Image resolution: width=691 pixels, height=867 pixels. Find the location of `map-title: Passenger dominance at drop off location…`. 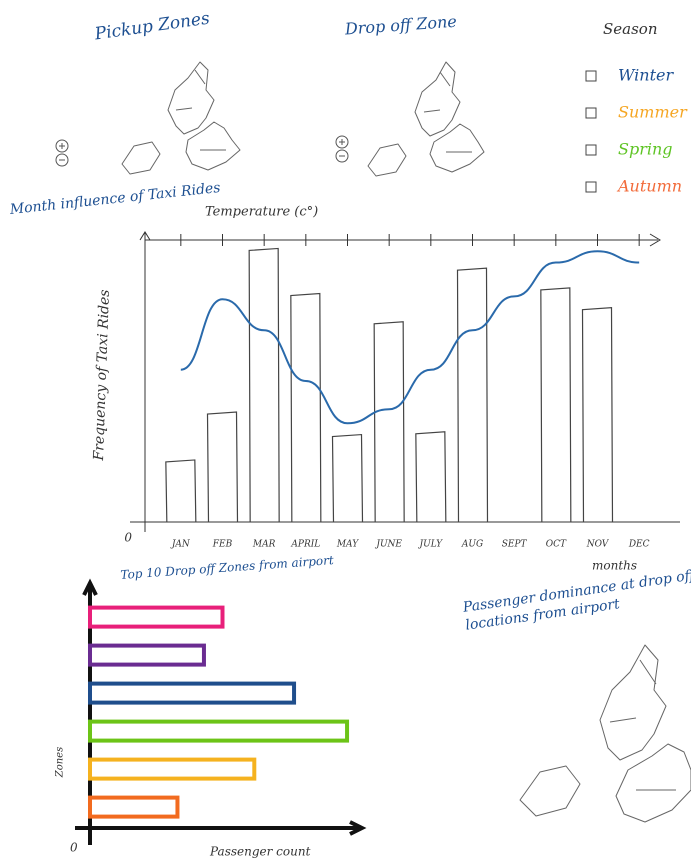

map-title: Passenger dominance at drop off location… is located at coordinates (576, 600).